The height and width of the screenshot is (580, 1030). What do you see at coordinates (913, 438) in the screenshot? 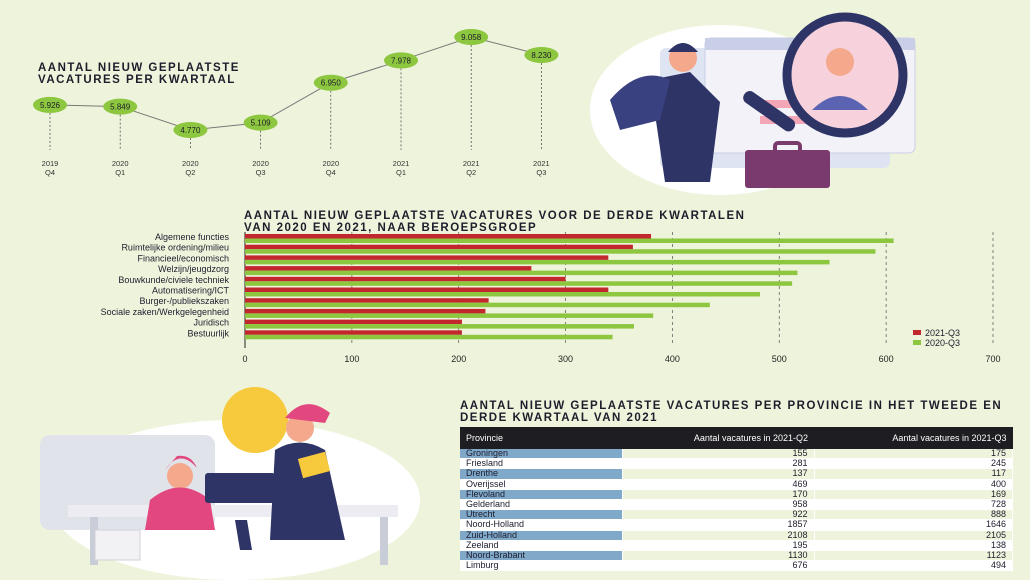
I see `header-q3: Aantal vacatures in 2021-Q3` at bounding box center [913, 438].